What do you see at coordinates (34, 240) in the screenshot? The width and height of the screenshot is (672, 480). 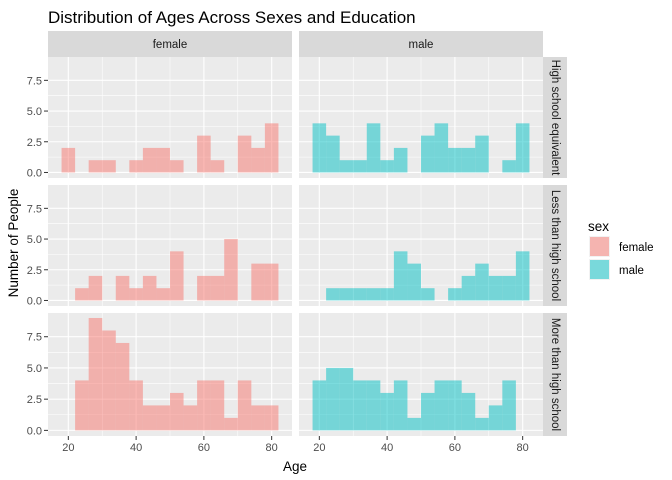 I see `y-tick-label: 5.0` at bounding box center [34, 240].